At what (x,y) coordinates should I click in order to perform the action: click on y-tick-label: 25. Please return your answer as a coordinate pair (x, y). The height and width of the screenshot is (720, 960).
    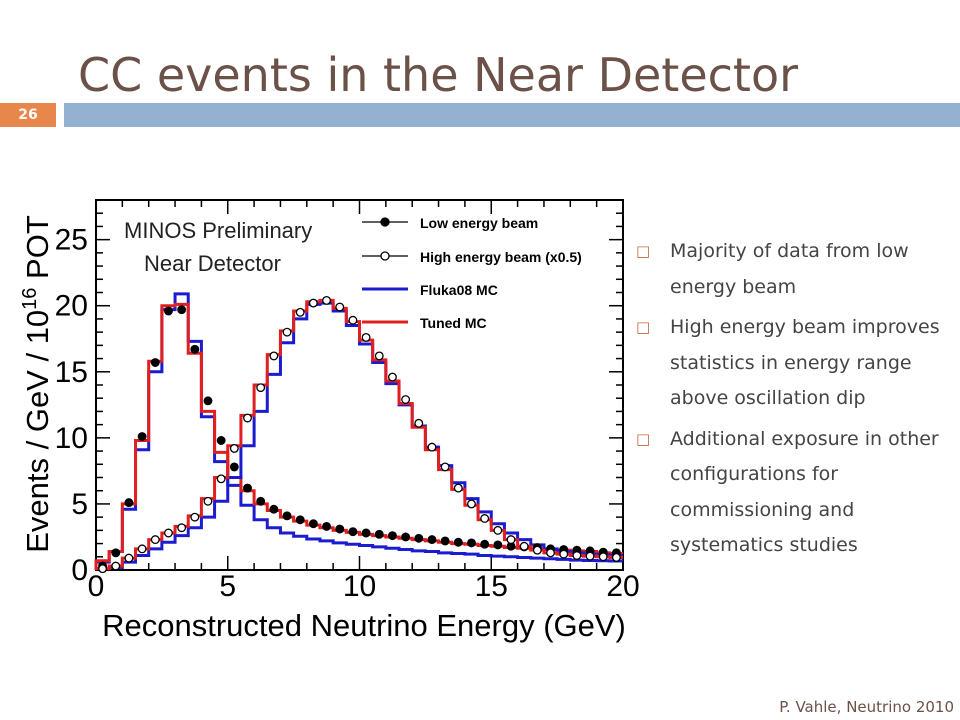
    Looking at the image, I should click on (71, 240).